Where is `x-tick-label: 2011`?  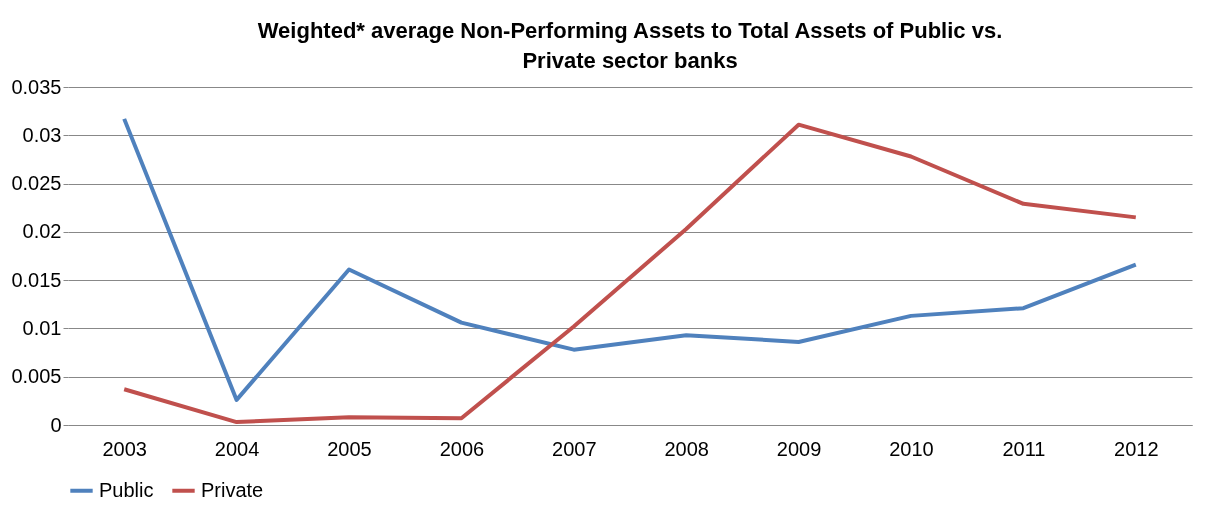
x-tick-label: 2011 is located at coordinates (1024, 448).